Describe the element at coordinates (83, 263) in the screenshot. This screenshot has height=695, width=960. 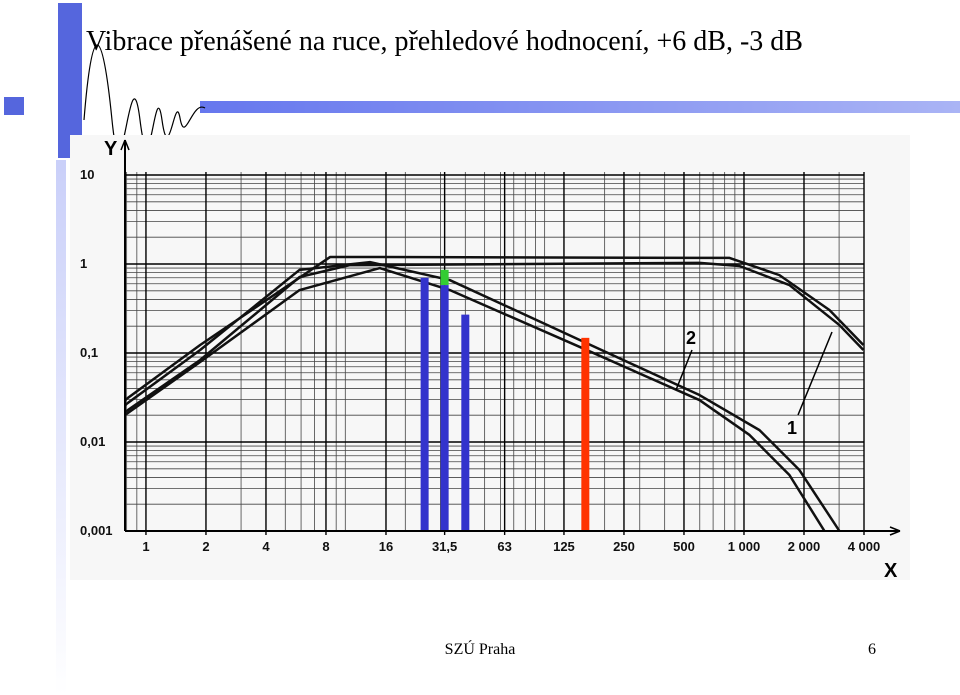
I see `y-tick-label: 1` at that location.